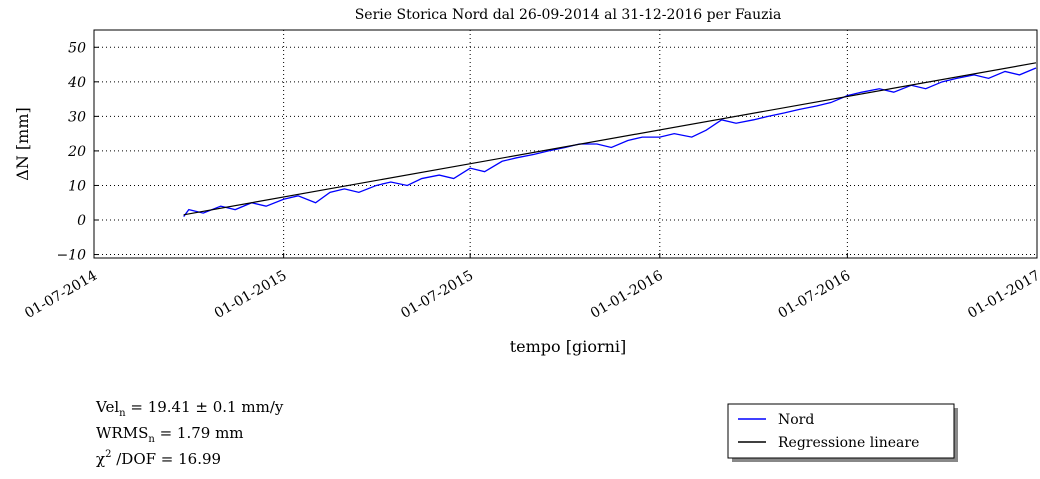 The height and width of the screenshot is (479, 1040). I want to click on y-tick-label: −10, so click(71, 256).